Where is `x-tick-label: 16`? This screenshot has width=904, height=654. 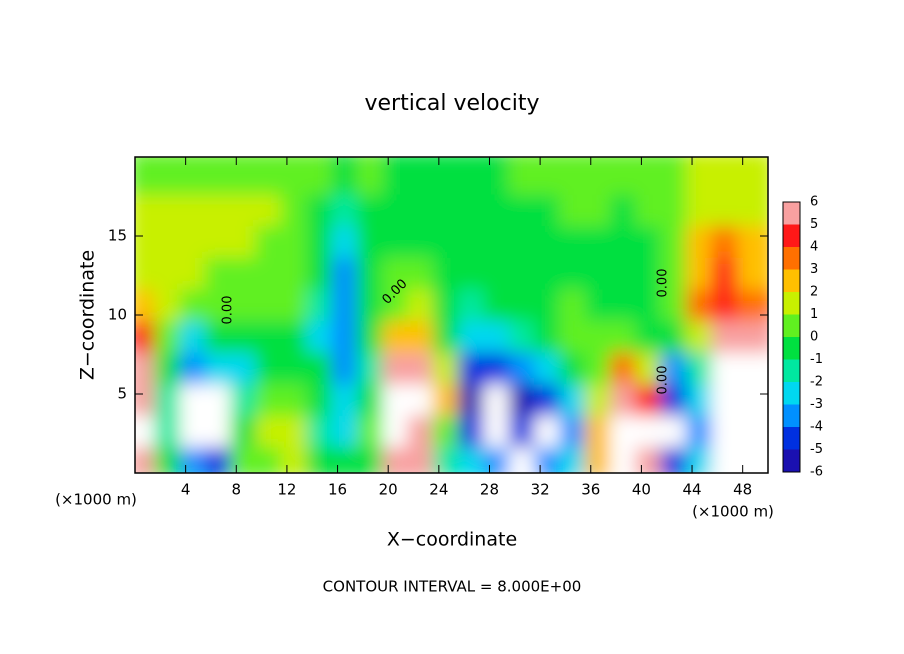 x-tick-label: 16 is located at coordinates (337, 490).